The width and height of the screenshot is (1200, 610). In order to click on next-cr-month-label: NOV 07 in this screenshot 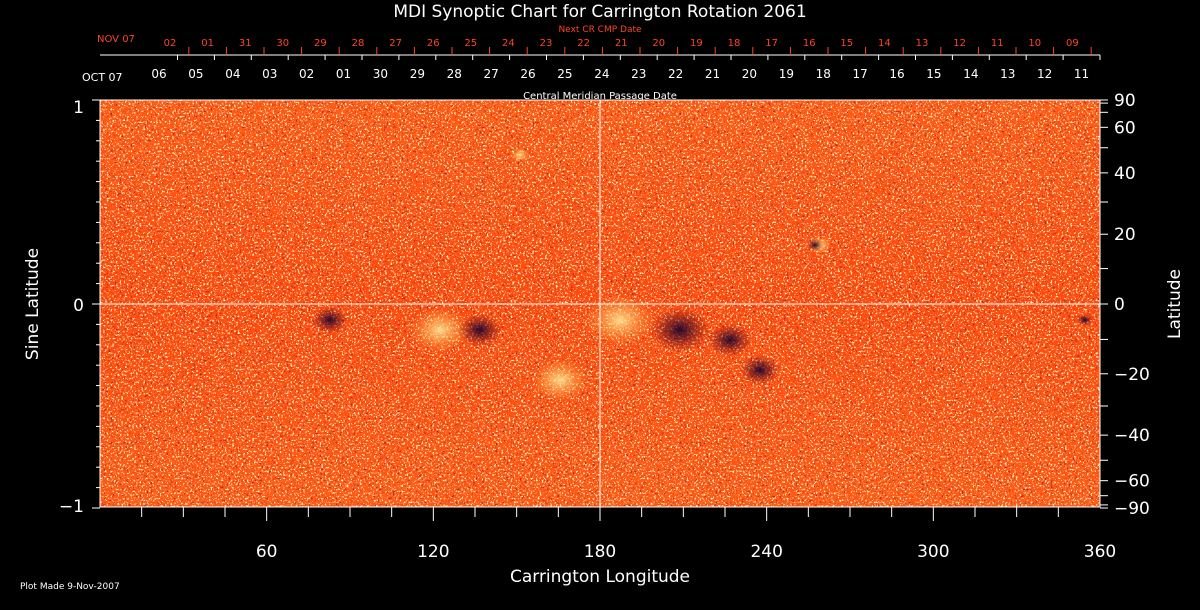, I will do `click(116, 39)`.